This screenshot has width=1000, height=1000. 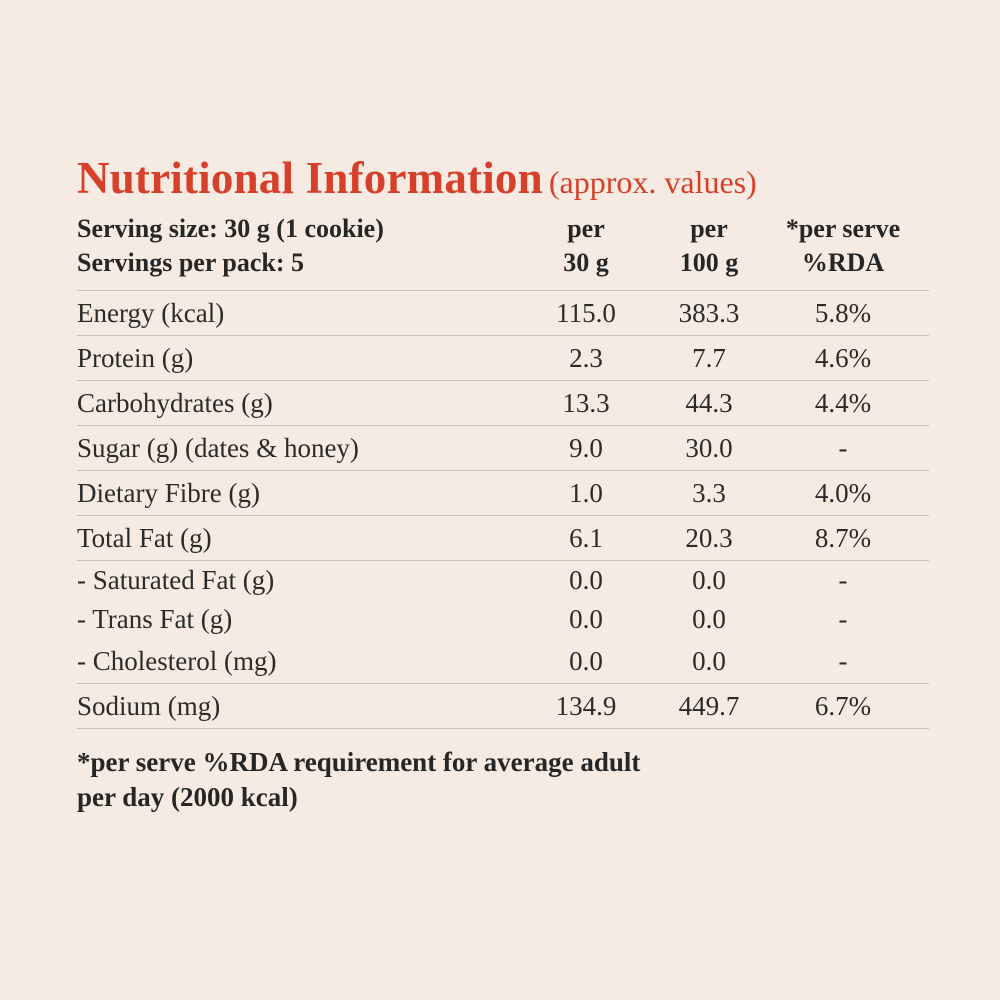 I want to click on nutrient-name: Carbohydrates (g), so click(x=175, y=402).